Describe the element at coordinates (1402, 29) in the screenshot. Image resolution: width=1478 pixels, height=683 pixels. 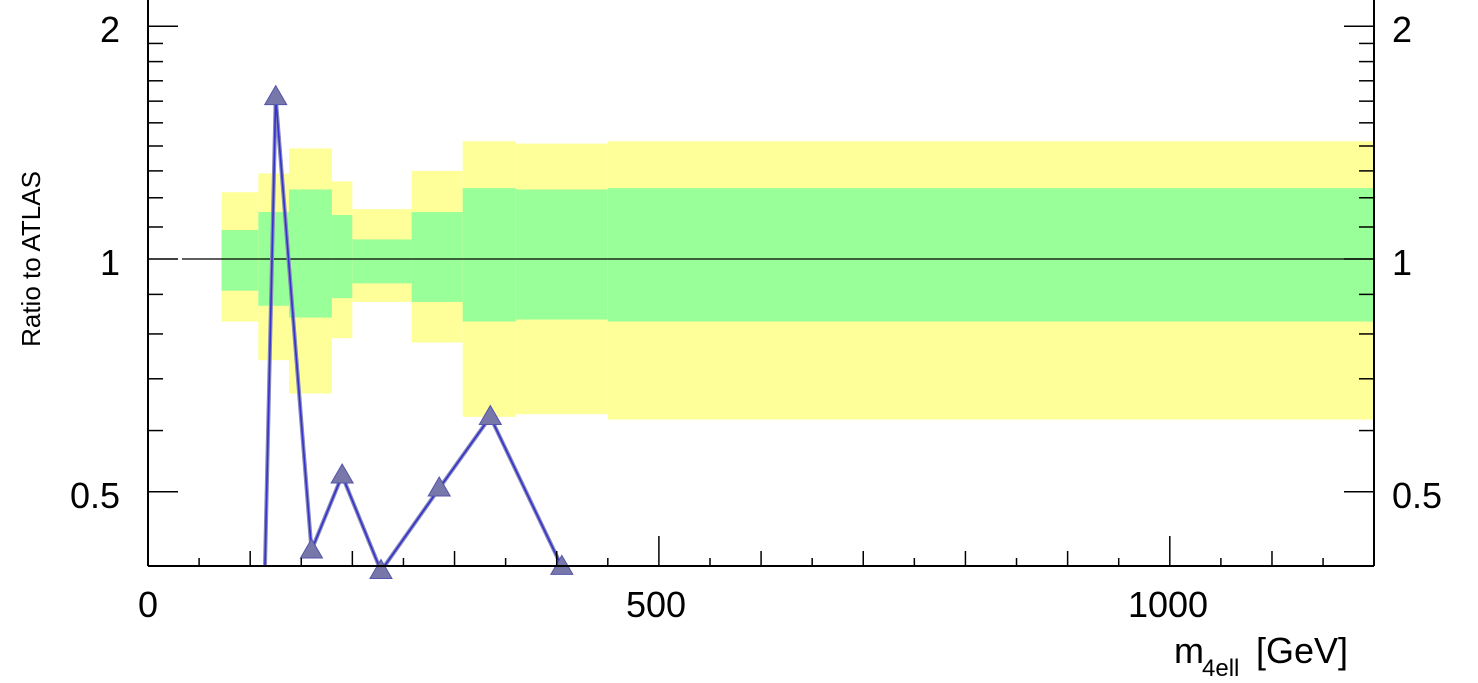
I see `y-tick-label-right-2: 2` at that location.